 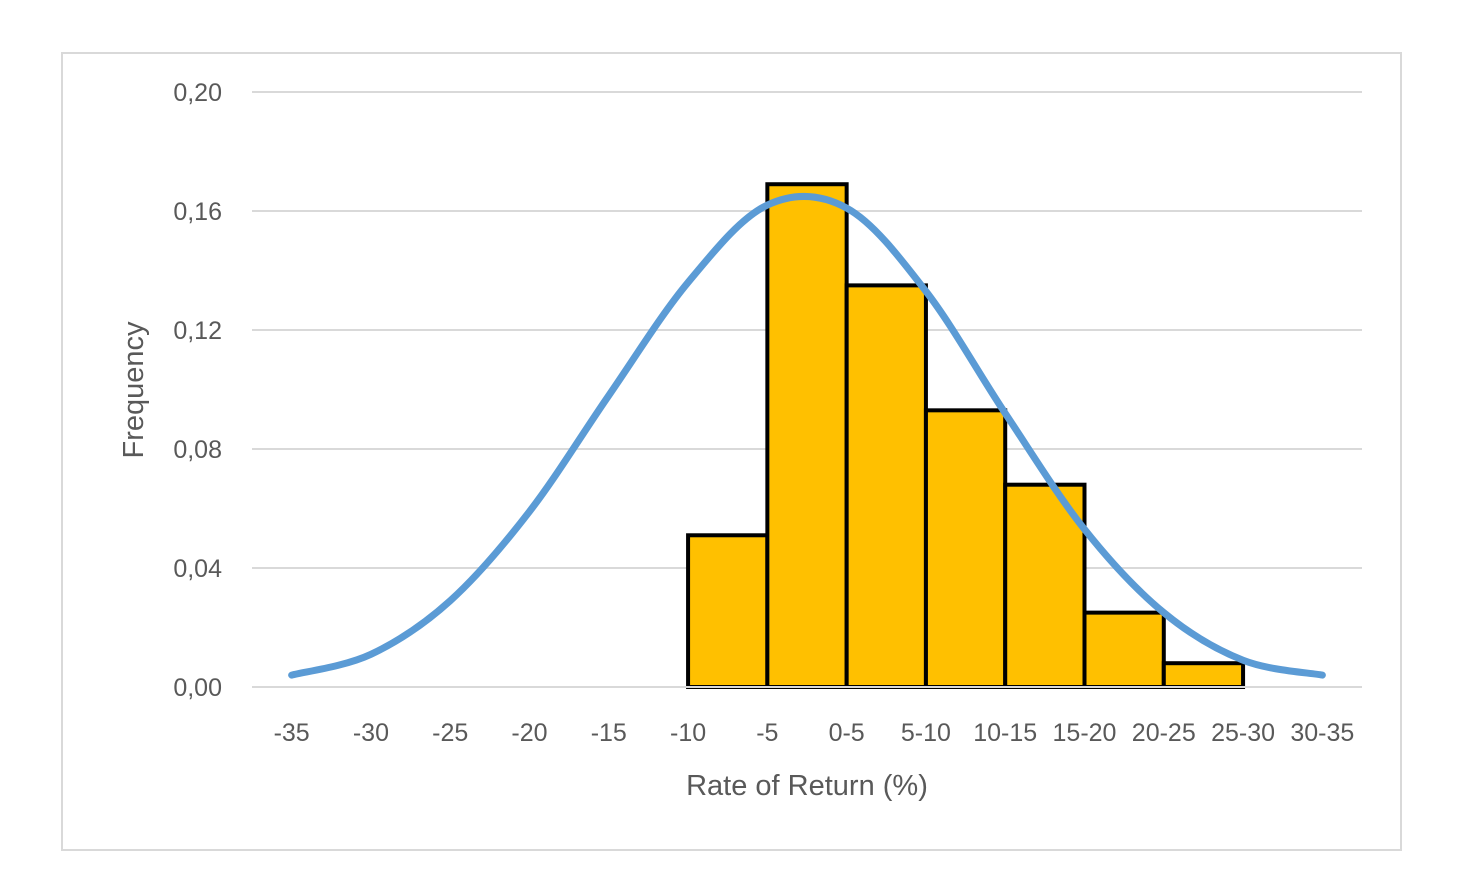 I want to click on y-tick-label: 0,20, so click(x=197, y=93).